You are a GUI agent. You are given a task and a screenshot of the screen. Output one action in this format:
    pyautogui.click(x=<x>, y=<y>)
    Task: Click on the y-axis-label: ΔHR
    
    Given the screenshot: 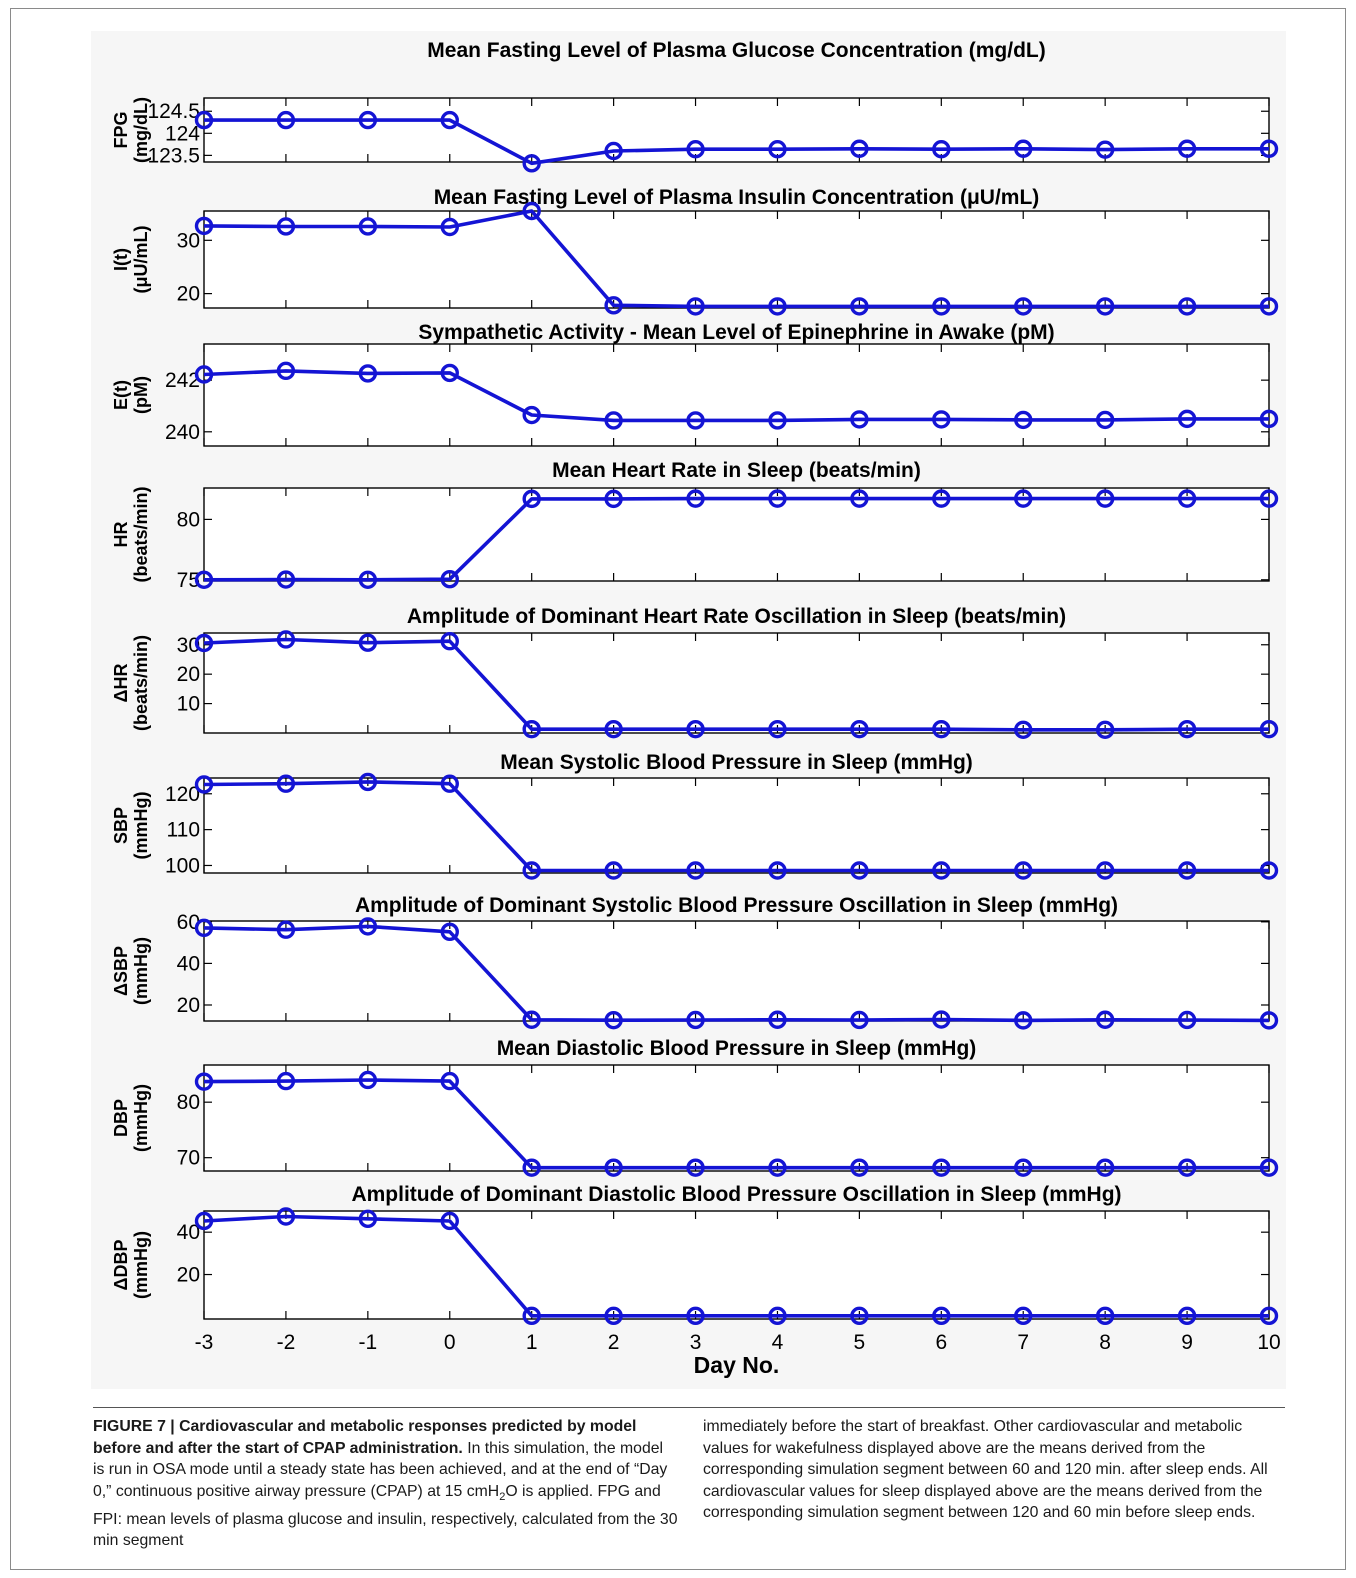 What is the action you would take?
    pyautogui.click(x=121, y=683)
    